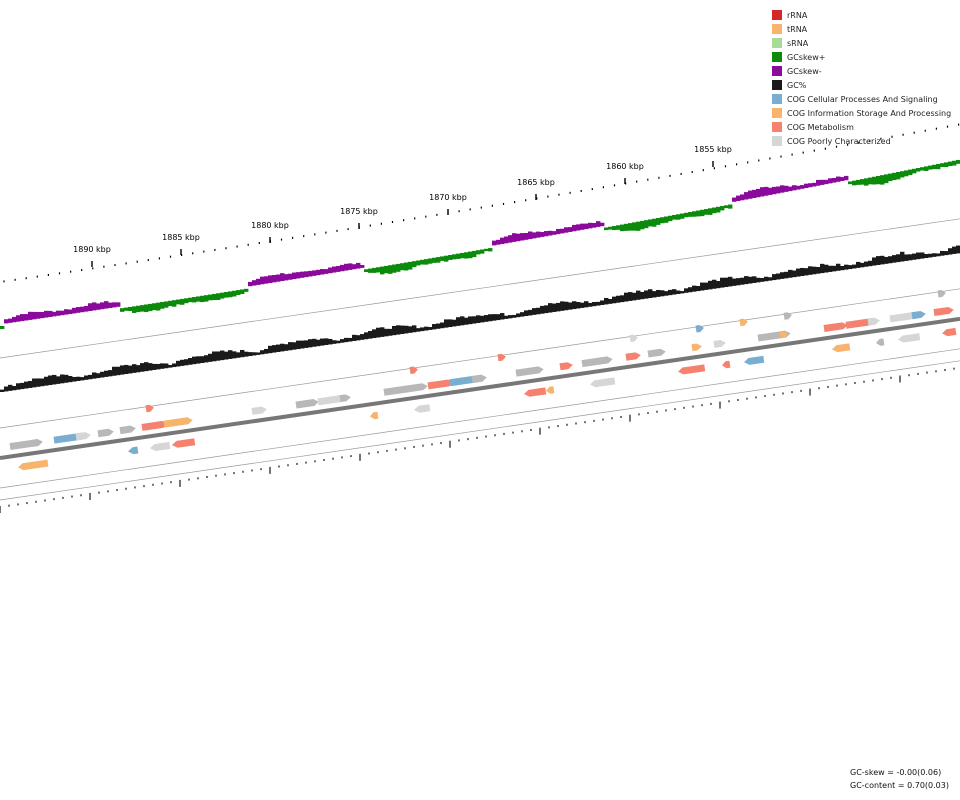 This screenshot has height=800, width=960. Describe the element at coordinates (865, 29) in the screenshot. I see `legend-item-trna: tRNA` at that location.